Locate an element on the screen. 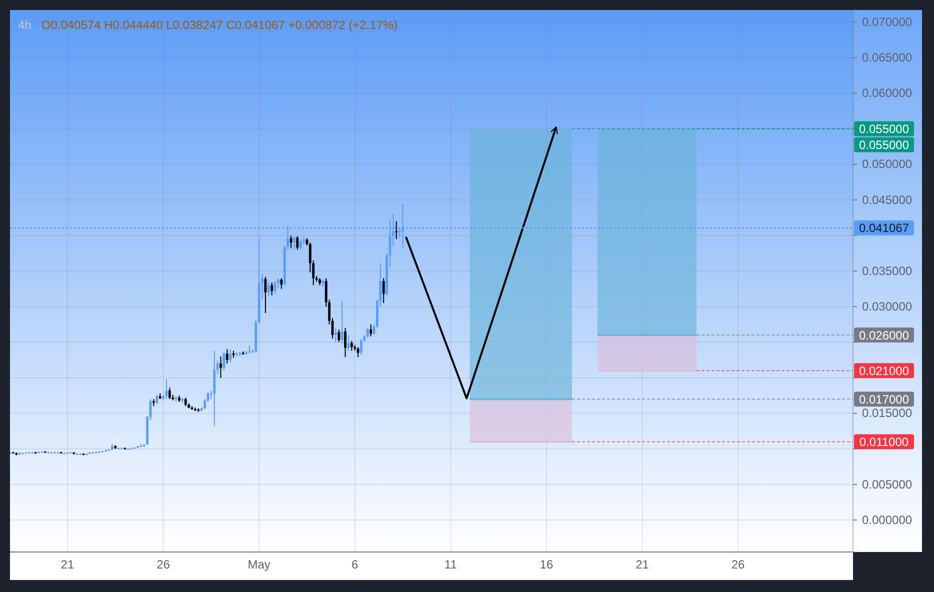  y-tick-label: 0.045000 is located at coordinates (887, 199).